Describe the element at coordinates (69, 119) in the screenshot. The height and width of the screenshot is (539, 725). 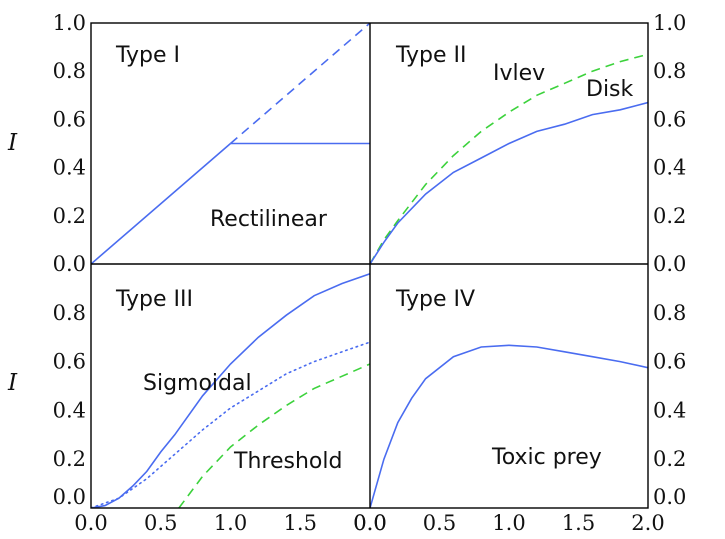
I see `ytick-left-upper-3: 0.6` at that location.